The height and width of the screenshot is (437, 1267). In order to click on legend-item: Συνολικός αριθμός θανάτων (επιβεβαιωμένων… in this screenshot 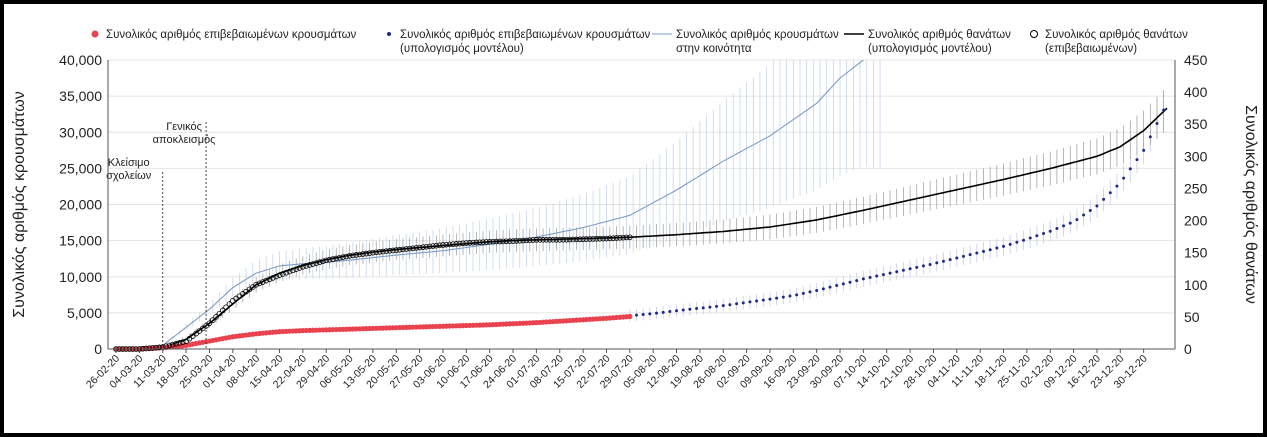, I will do `click(1109, 42)`.